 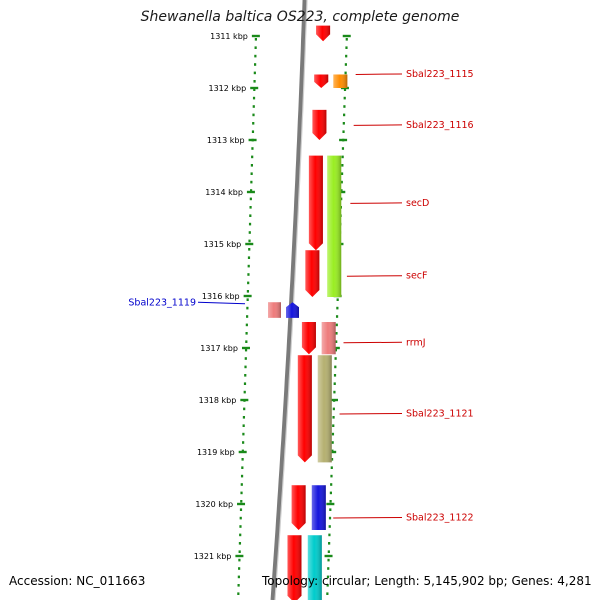 What do you see at coordinates (162, 303) in the screenshot?
I see `svg-text: Sbal223_1119` at bounding box center [162, 303].